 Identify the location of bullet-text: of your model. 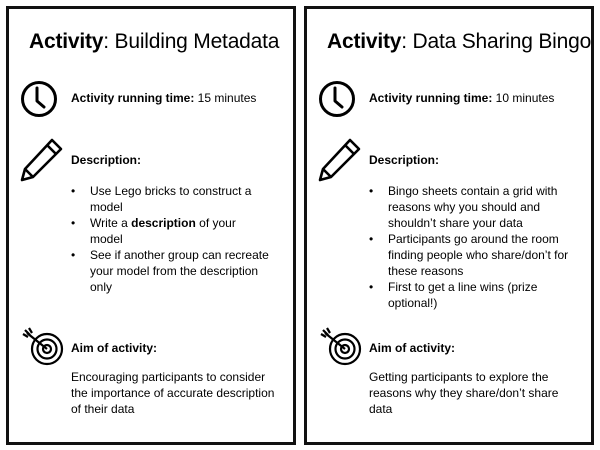
(163, 231).